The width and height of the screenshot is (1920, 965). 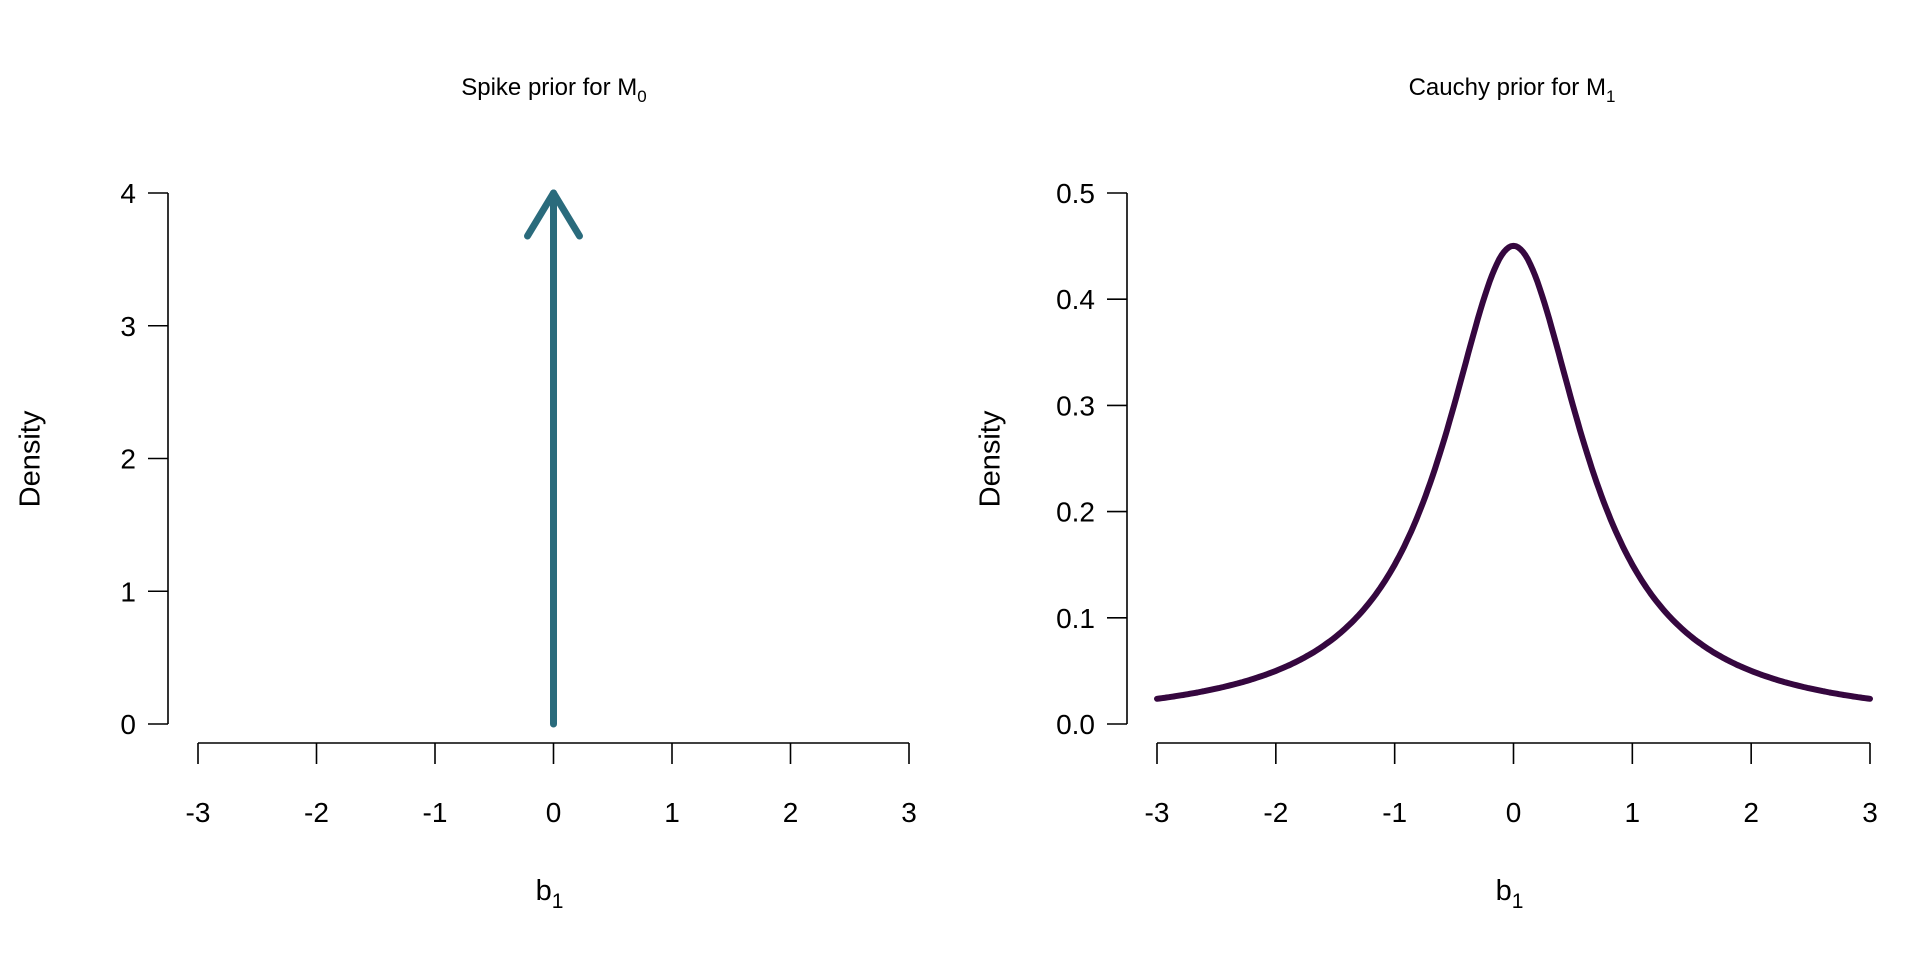 I want to click on chart-title: Spike prior for M0, so click(x=554, y=90).